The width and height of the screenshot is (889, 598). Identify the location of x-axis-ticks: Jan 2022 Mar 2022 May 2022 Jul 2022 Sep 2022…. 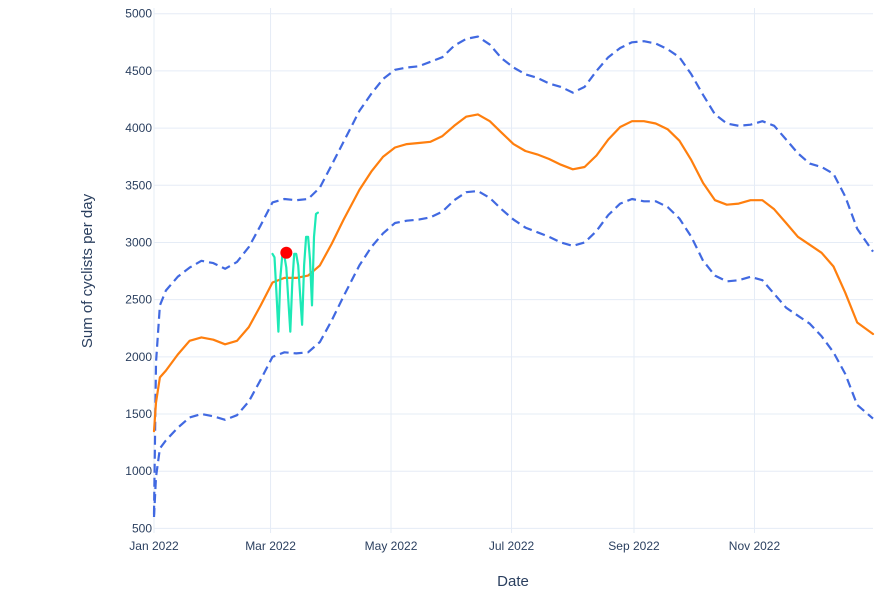
(454, 546).